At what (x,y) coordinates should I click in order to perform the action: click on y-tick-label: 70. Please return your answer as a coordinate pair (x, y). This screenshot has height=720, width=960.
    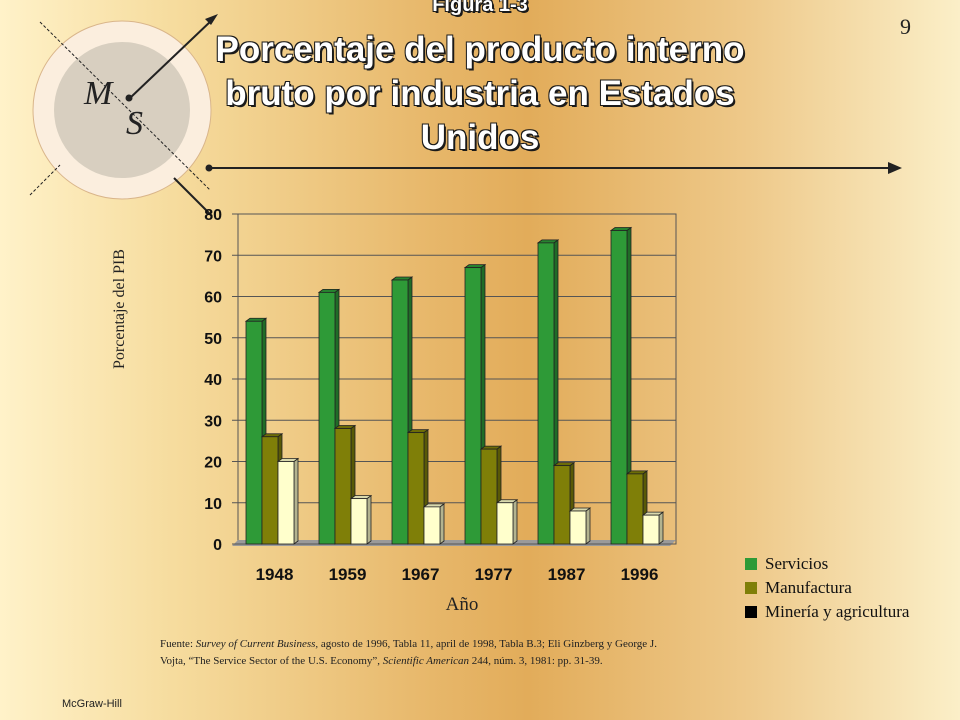
    Looking at the image, I should click on (213, 256).